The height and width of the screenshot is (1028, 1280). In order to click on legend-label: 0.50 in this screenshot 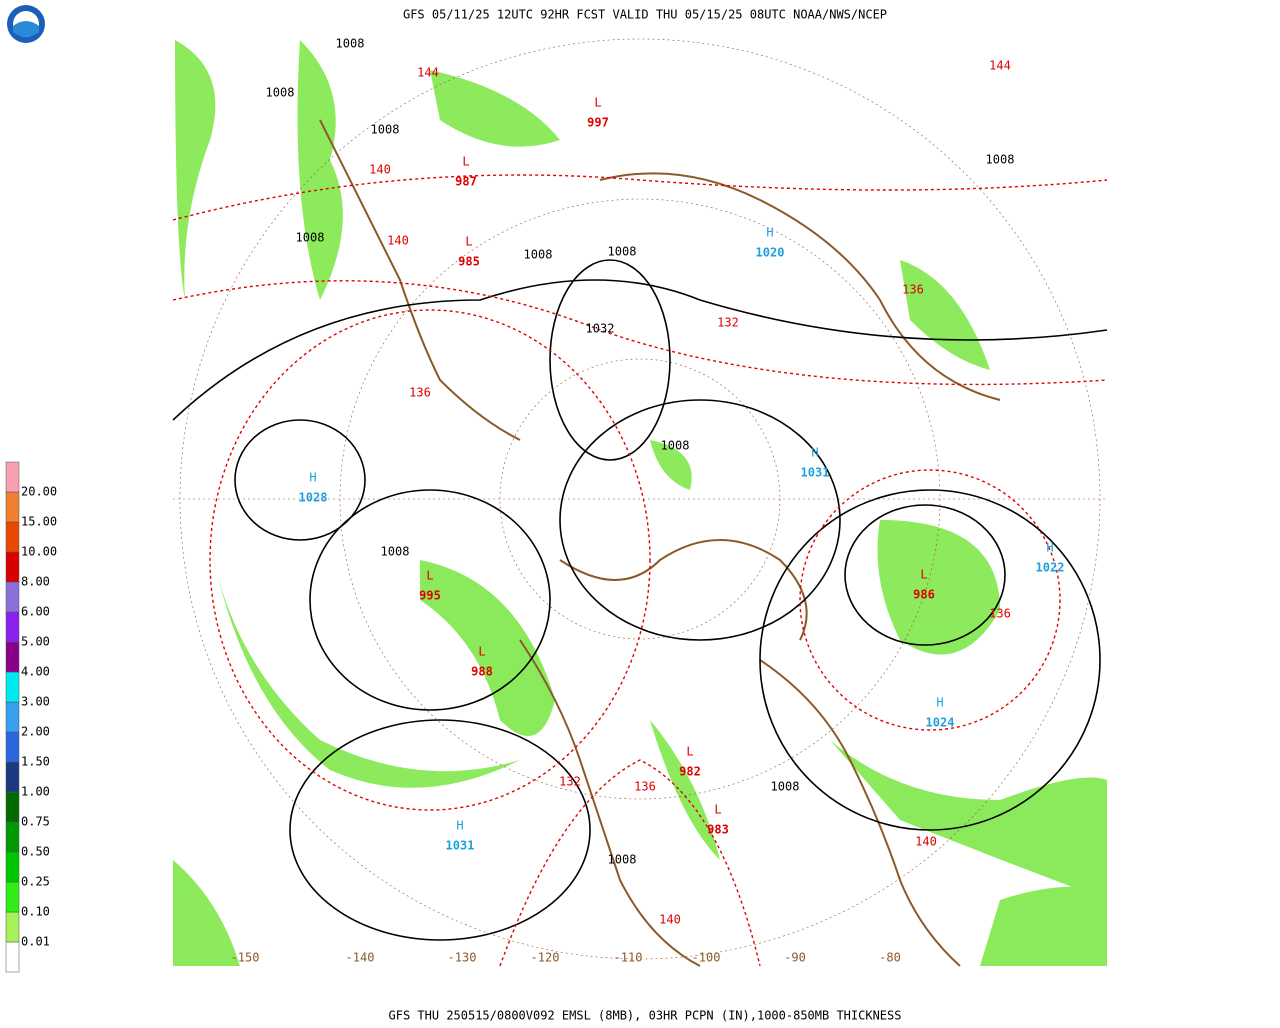, I will do `click(35, 852)`.